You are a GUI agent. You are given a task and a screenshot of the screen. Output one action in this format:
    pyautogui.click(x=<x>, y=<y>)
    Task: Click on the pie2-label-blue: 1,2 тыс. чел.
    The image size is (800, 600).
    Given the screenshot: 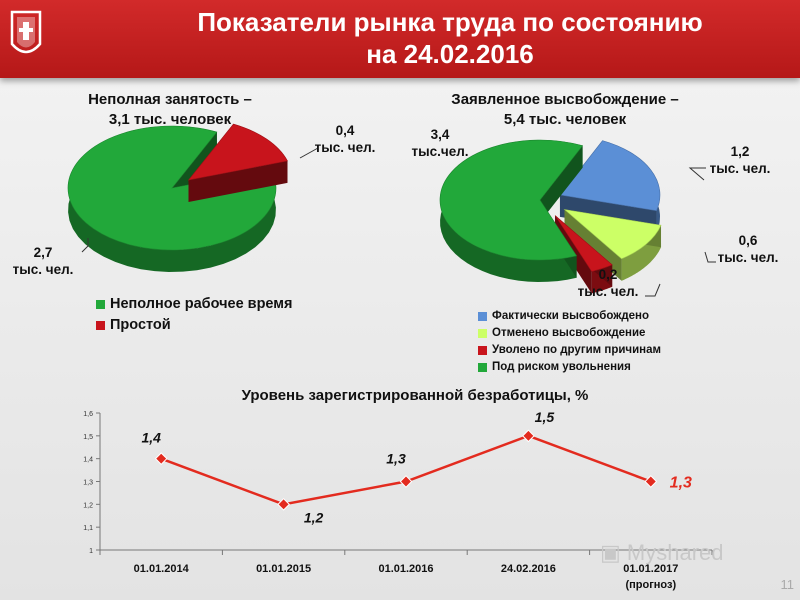 What is the action you would take?
    pyautogui.click(x=740, y=160)
    